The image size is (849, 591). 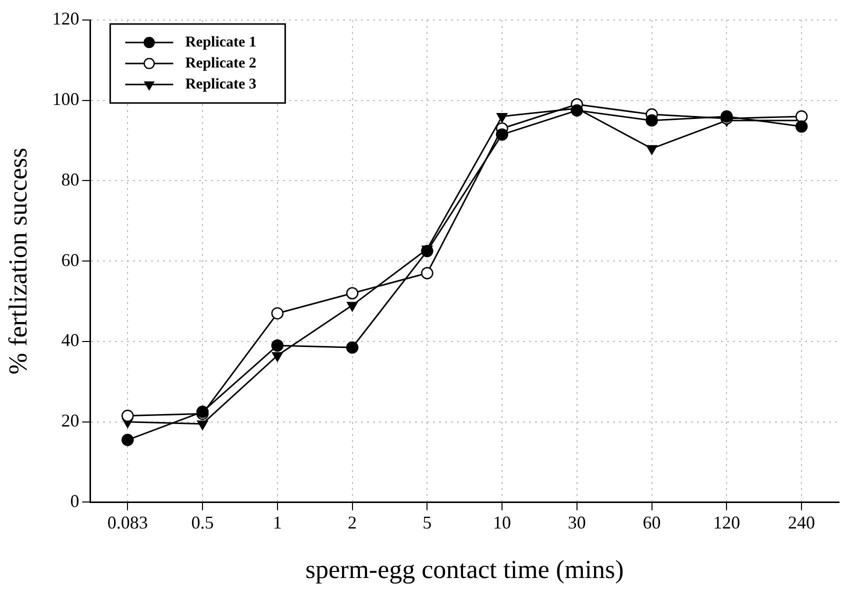 I want to click on legend-label: Replicate 3, so click(x=220, y=84).